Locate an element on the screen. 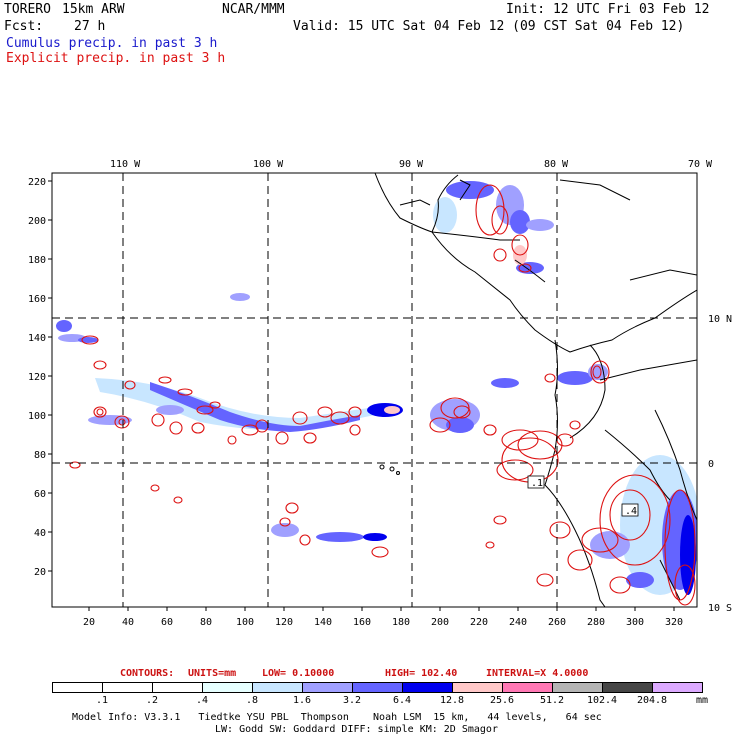 The width and height of the screenshot is (740, 740). colorbar-label: 1.6 is located at coordinates (302, 700).